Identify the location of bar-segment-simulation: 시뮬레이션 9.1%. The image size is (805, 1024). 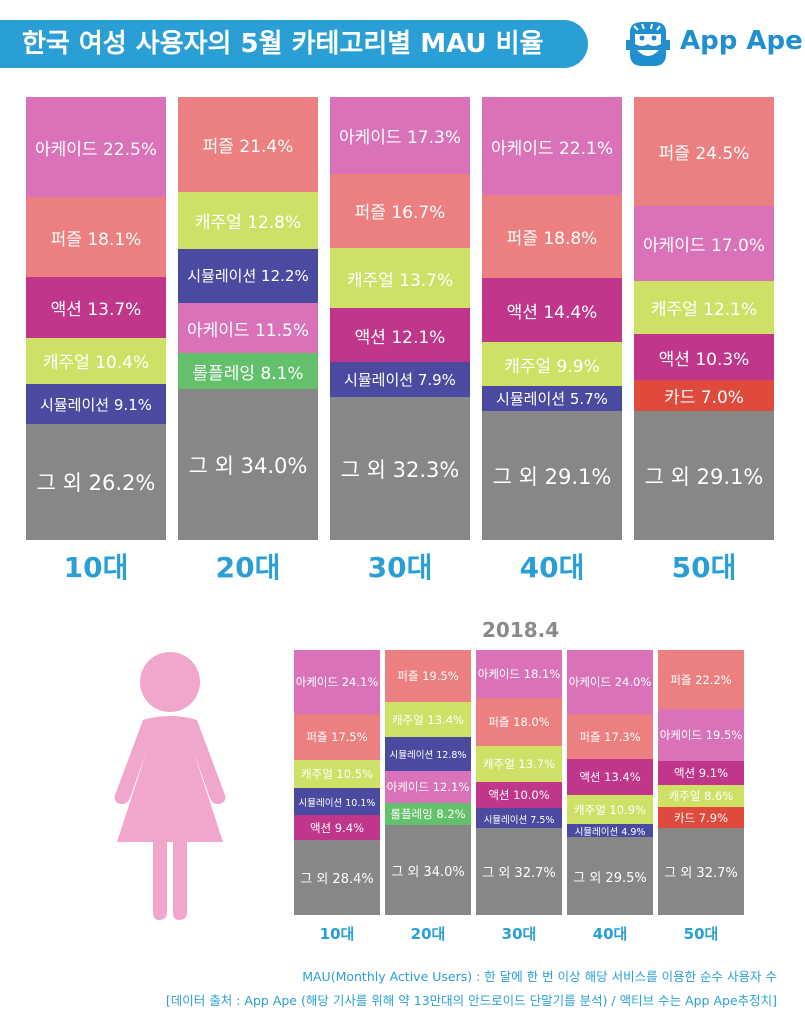
(96, 404).